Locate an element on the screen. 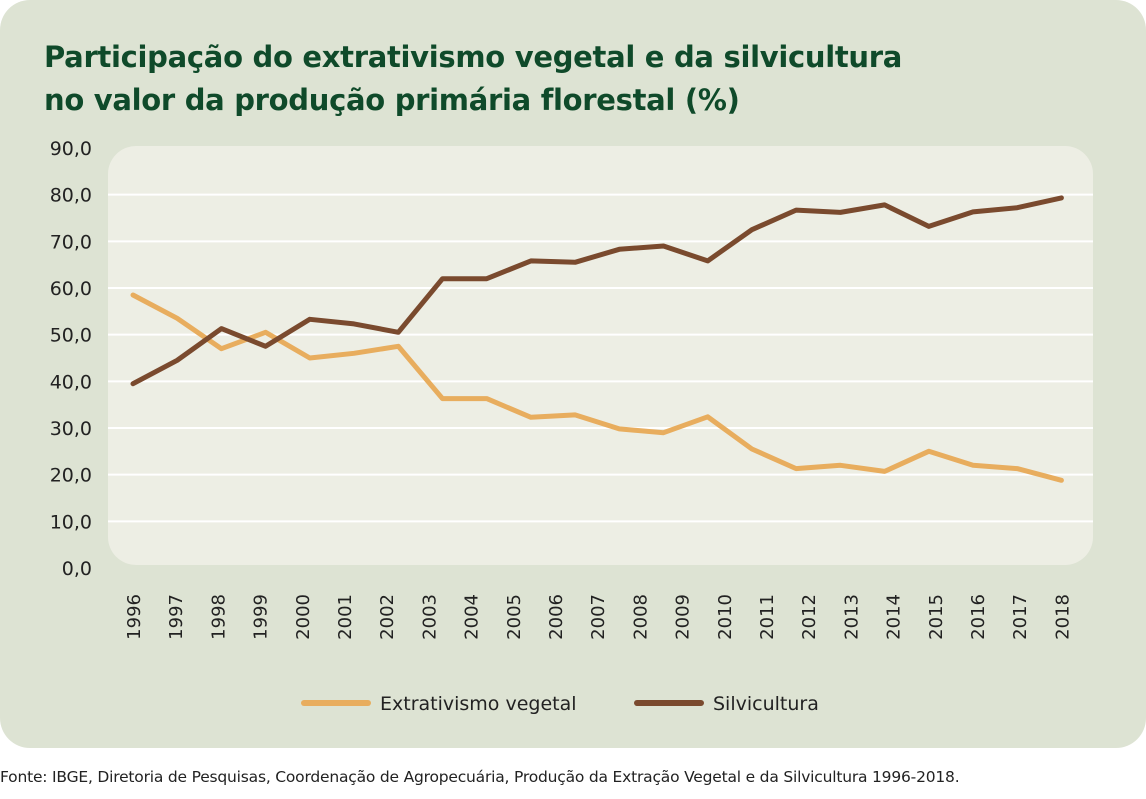 This screenshot has height=799, width=1146. legend: Extrativismo vegetal Silvicultura is located at coordinates (560, 704).